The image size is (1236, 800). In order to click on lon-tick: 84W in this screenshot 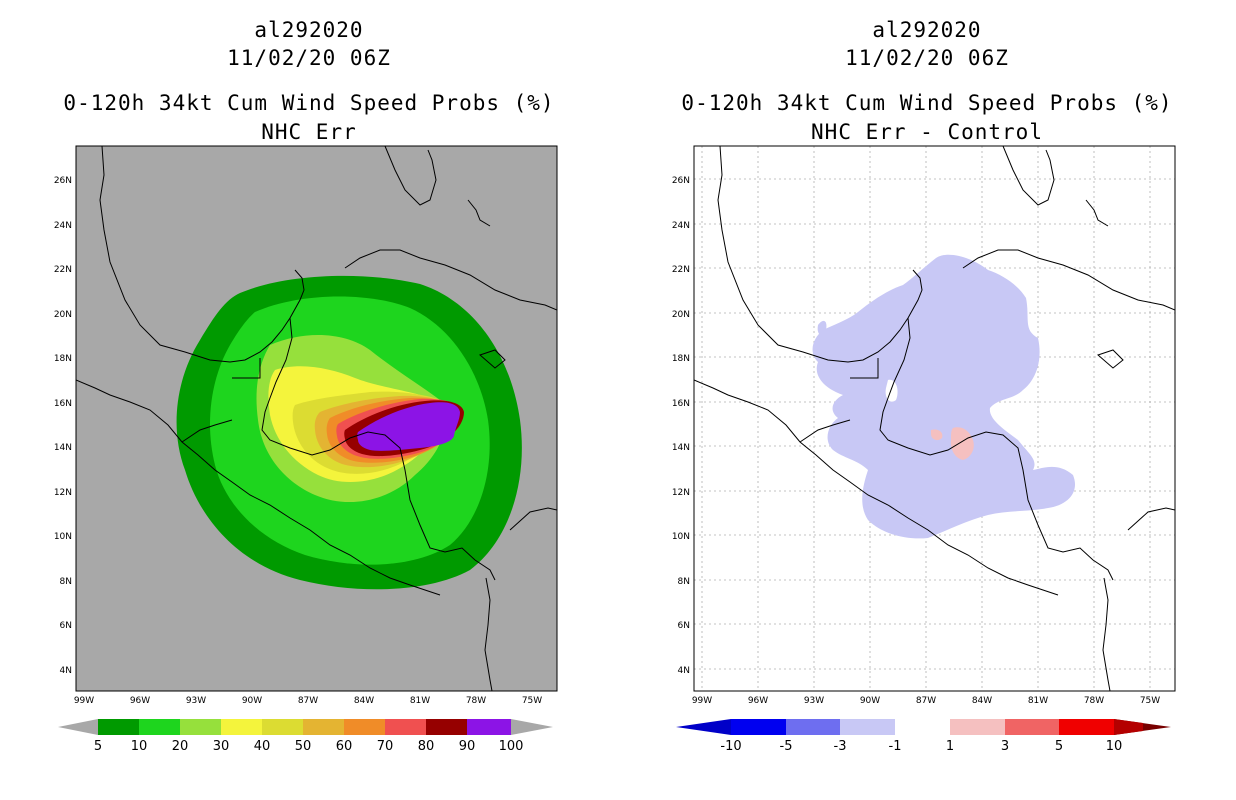, I will do `click(982, 701)`.